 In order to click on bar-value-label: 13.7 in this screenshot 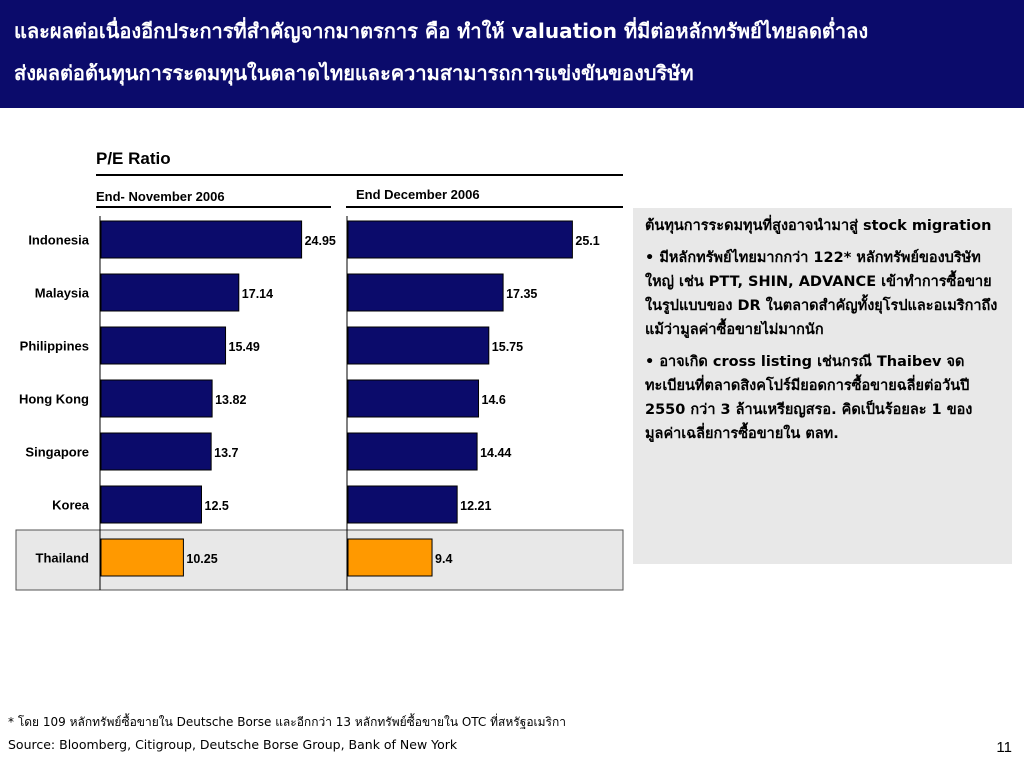, I will do `click(226, 453)`.